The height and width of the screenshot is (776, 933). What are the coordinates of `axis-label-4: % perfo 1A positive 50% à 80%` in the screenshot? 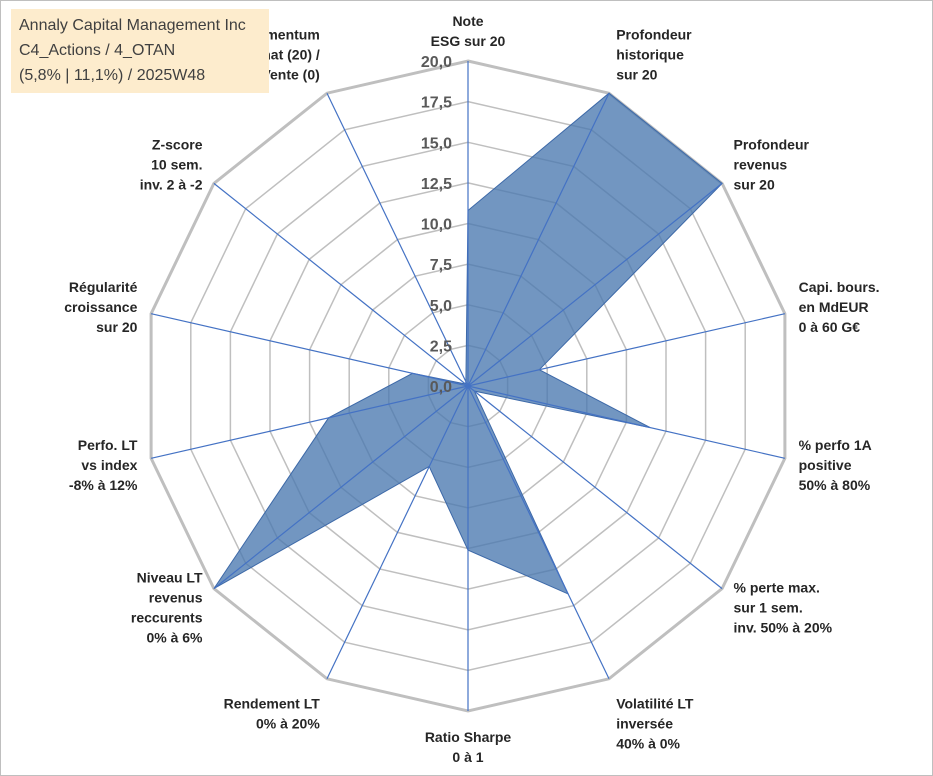 It's located at (835, 465).